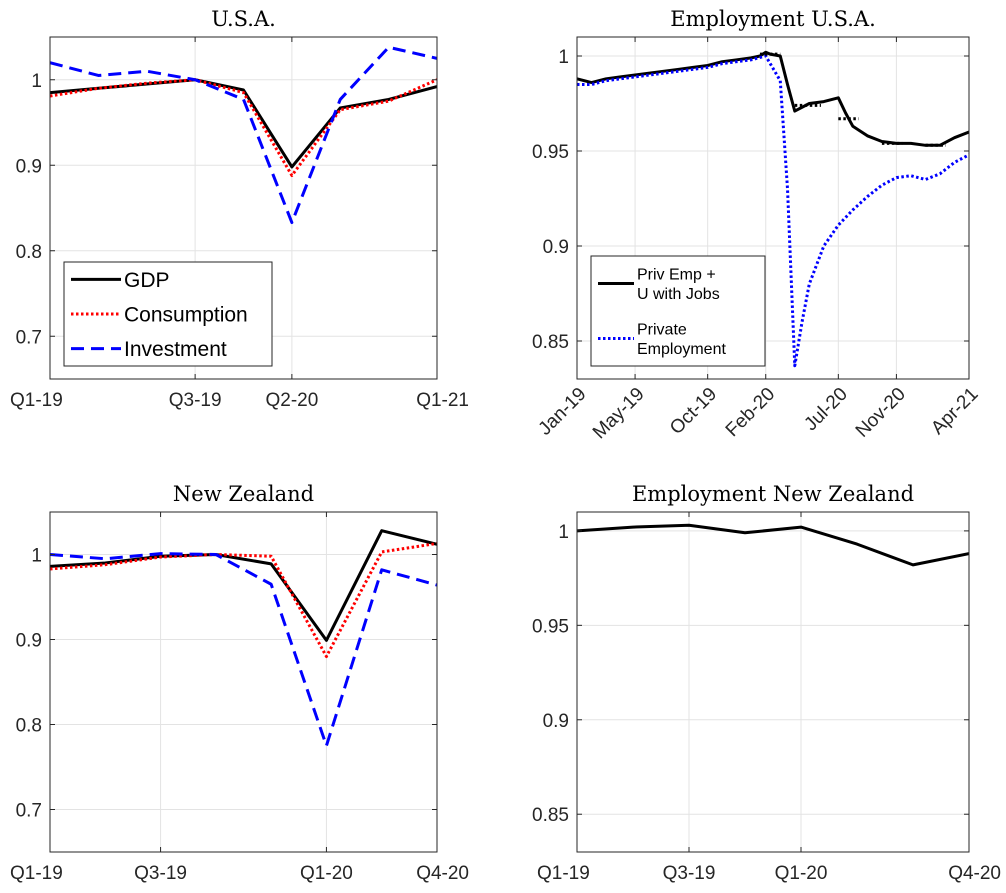 This screenshot has height=893, width=1006. What do you see at coordinates (881, 413) in the screenshot?
I see `x-tick-label: Nov-20` at bounding box center [881, 413].